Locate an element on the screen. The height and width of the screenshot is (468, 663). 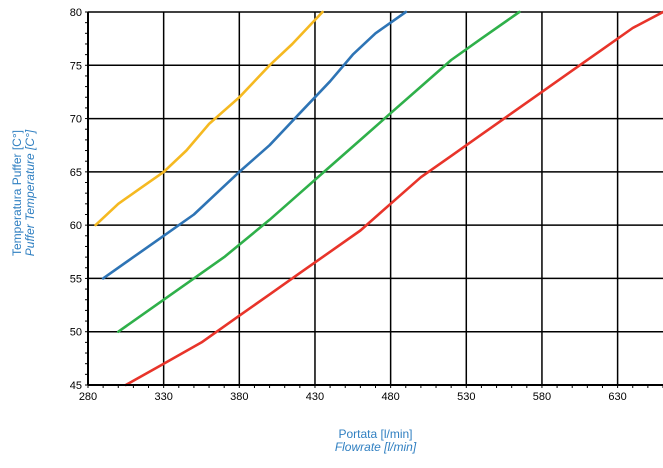
x-tick-label: 580 is located at coordinates (542, 397).